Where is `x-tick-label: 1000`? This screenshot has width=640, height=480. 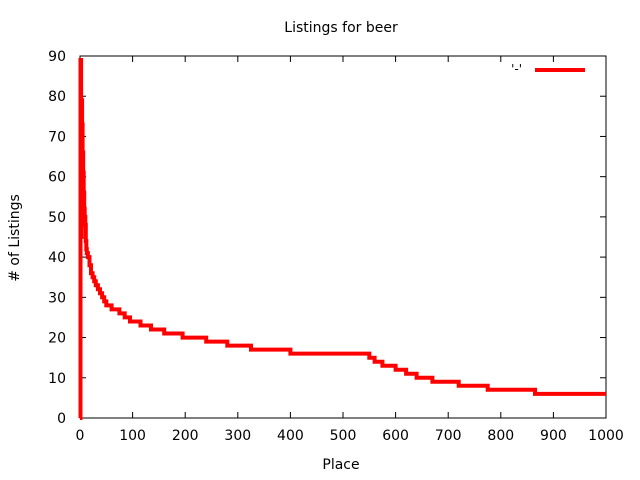
x-tick-label: 1000 is located at coordinates (606, 436).